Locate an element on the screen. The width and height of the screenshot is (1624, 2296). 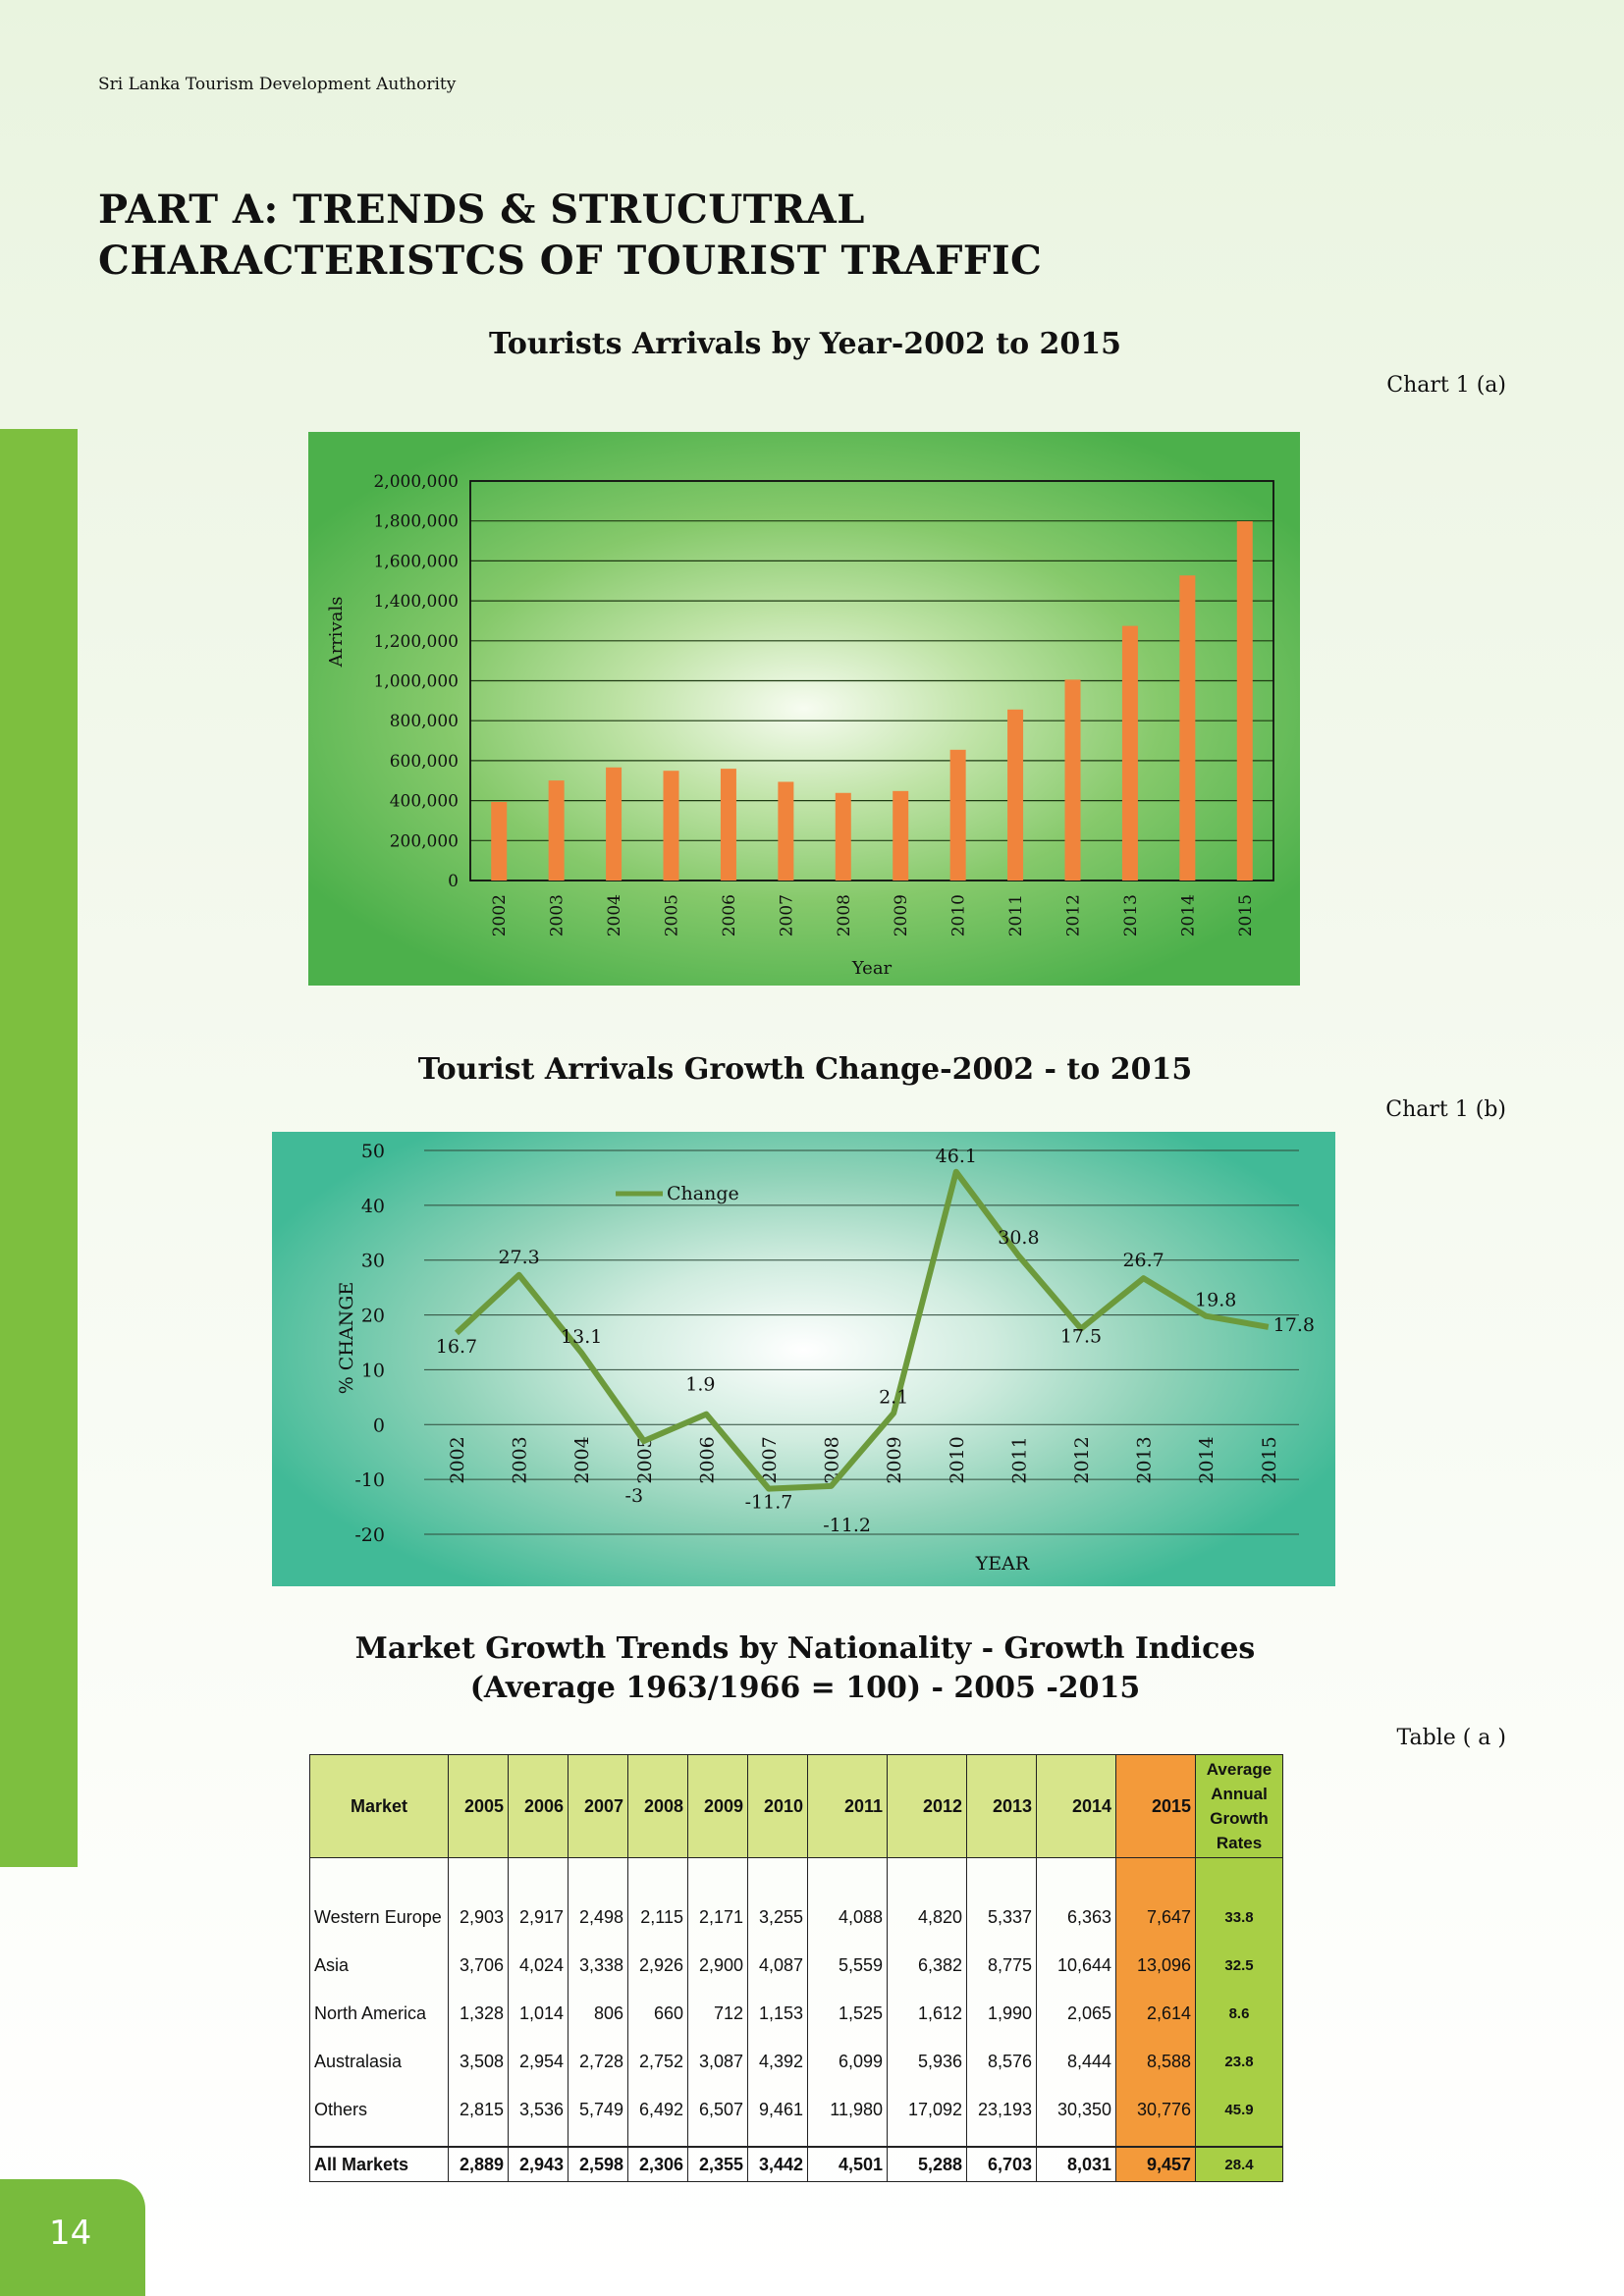
x-axis-title: YEAR is located at coordinates (1002, 1564).